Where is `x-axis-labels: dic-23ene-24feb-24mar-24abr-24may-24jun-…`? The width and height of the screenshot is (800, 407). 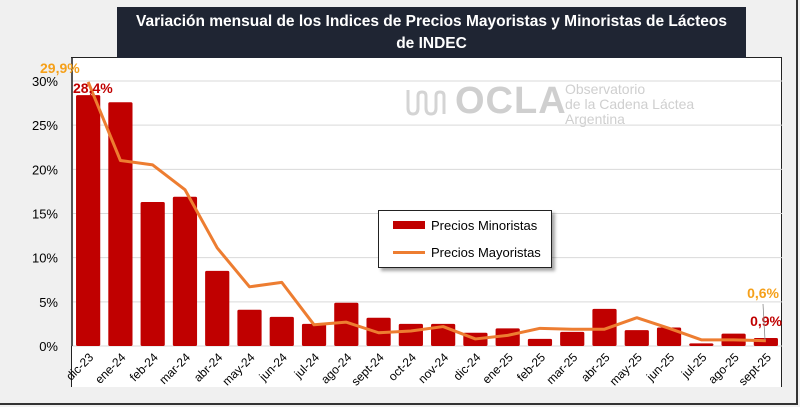 x-axis-labels: dic-23ene-24feb-24mar-24abr-24may-24jun-… is located at coordinates (418, 369).